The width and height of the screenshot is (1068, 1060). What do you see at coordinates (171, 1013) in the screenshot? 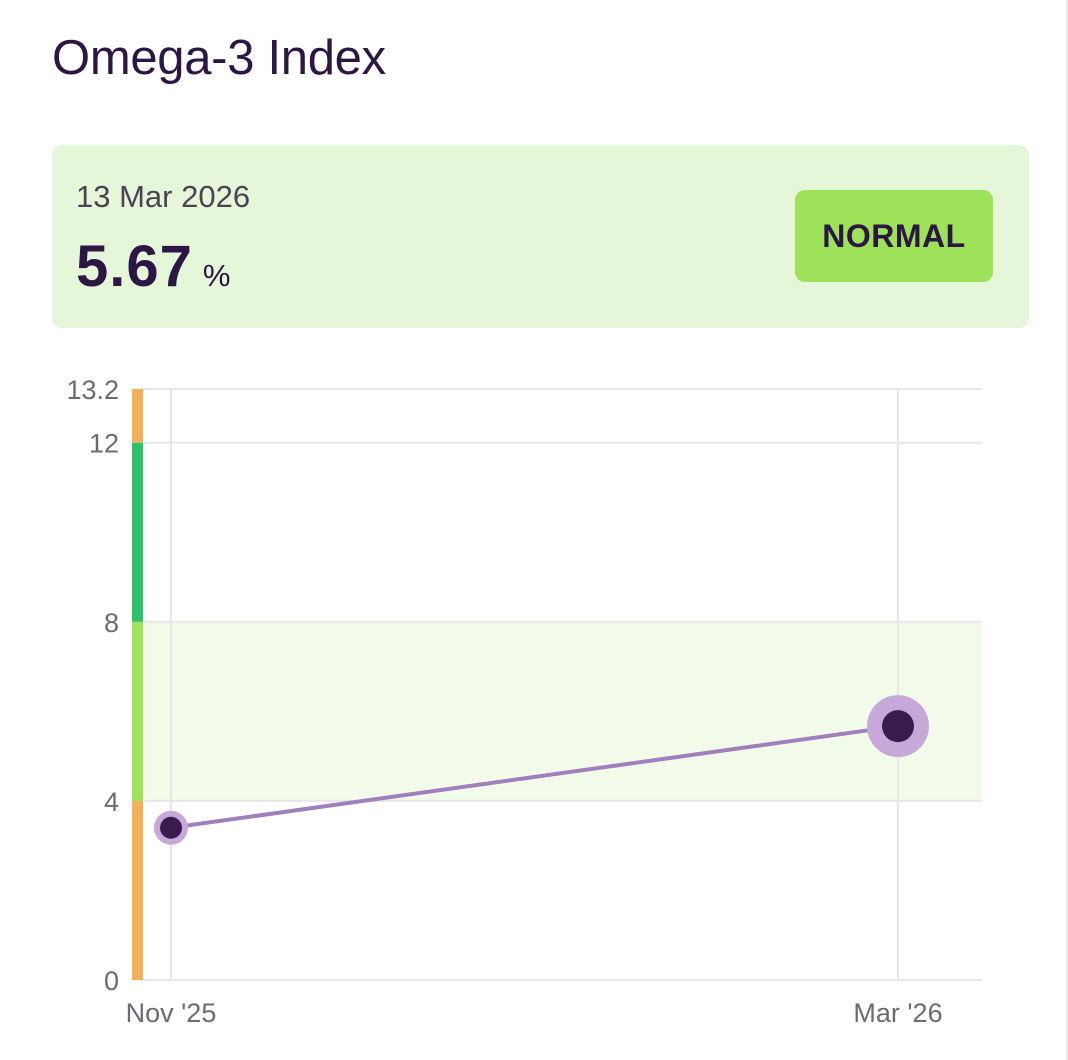
I see `x-tick-label: Nov '25` at bounding box center [171, 1013].